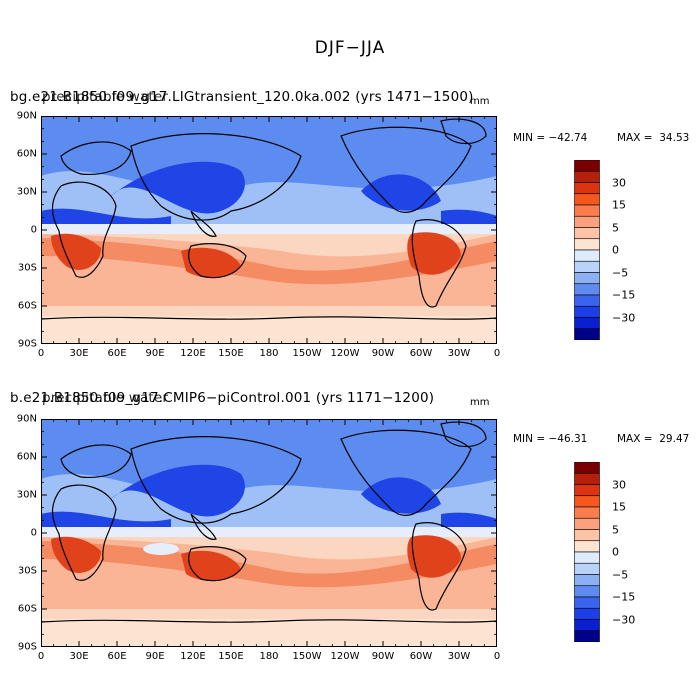 This screenshot has width=700, height=700. What do you see at coordinates (401, 495) in the screenshot?
I see `field-namerica-deep` at bounding box center [401, 495].